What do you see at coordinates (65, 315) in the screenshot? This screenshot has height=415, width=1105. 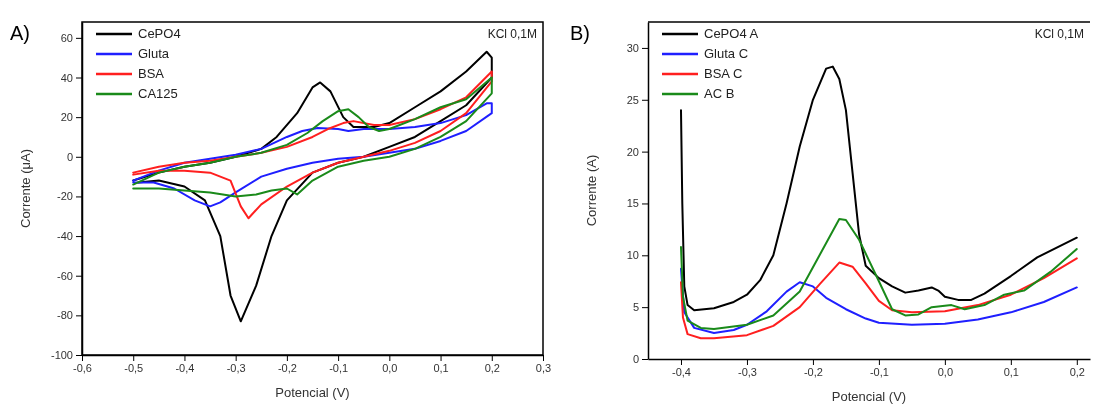 I see `y-tick-label: -80` at bounding box center [65, 315].